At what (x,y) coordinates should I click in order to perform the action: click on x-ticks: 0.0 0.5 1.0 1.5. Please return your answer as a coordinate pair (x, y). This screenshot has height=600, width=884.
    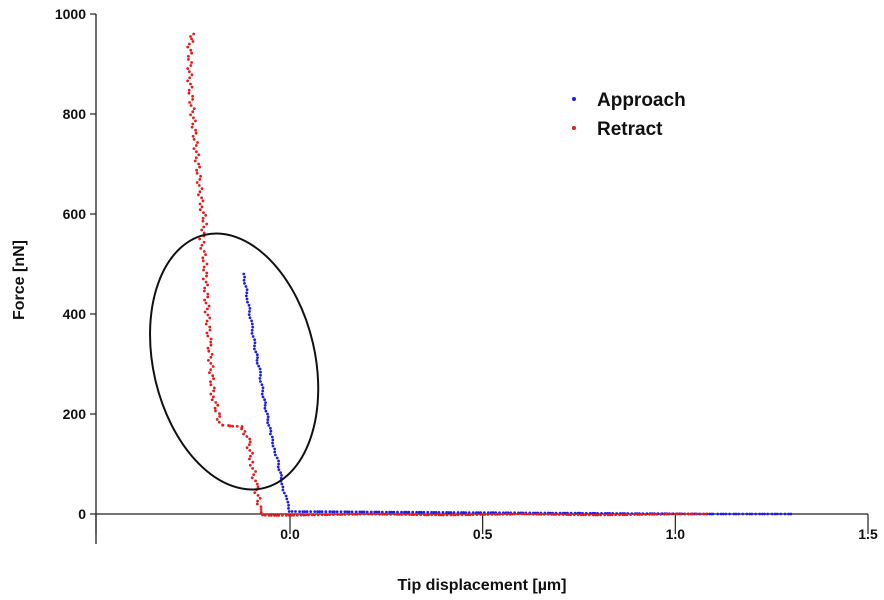
    Looking at the image, I should click on (486, 528).